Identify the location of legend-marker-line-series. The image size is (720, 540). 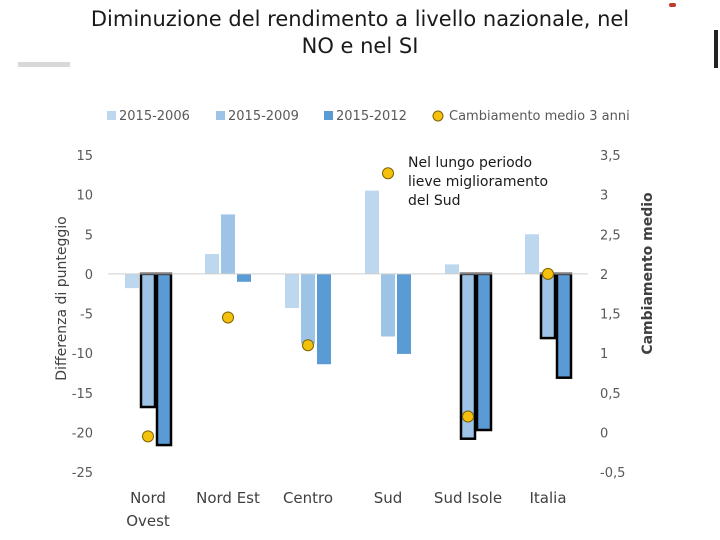
(438, 116).